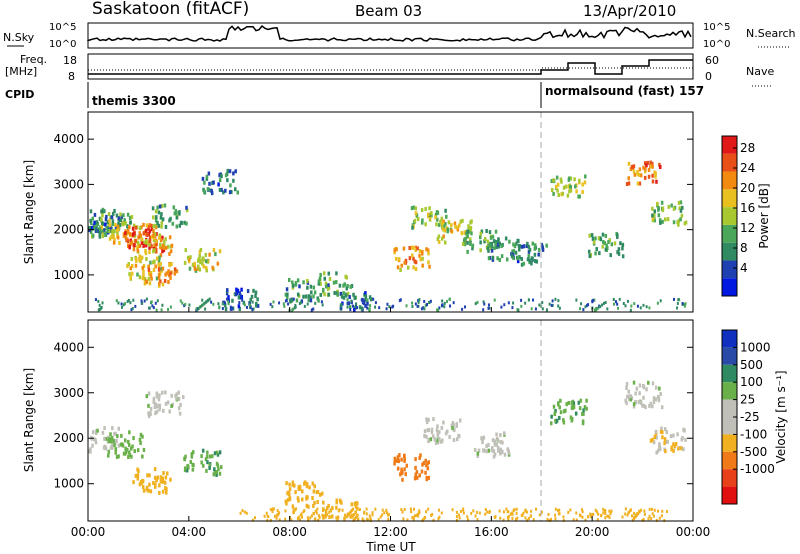  I want to click on velocity-colorbar-label: Velocity [m s⁻¹], so click(781, 416).